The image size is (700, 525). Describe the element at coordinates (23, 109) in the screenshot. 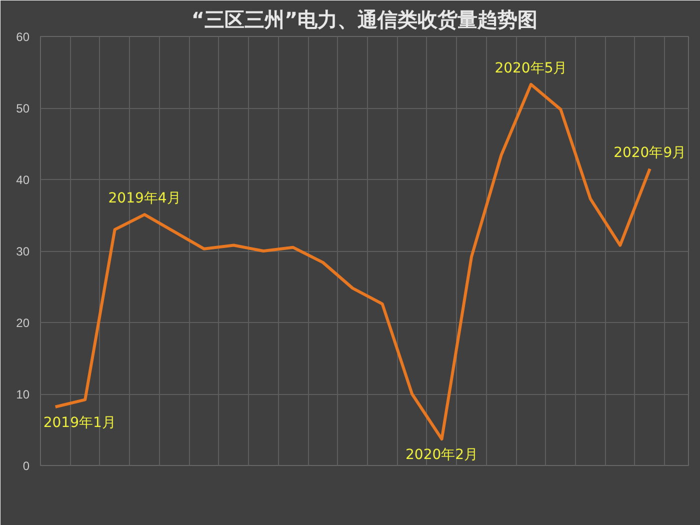

I see `y-tick-label: 50` at that location.